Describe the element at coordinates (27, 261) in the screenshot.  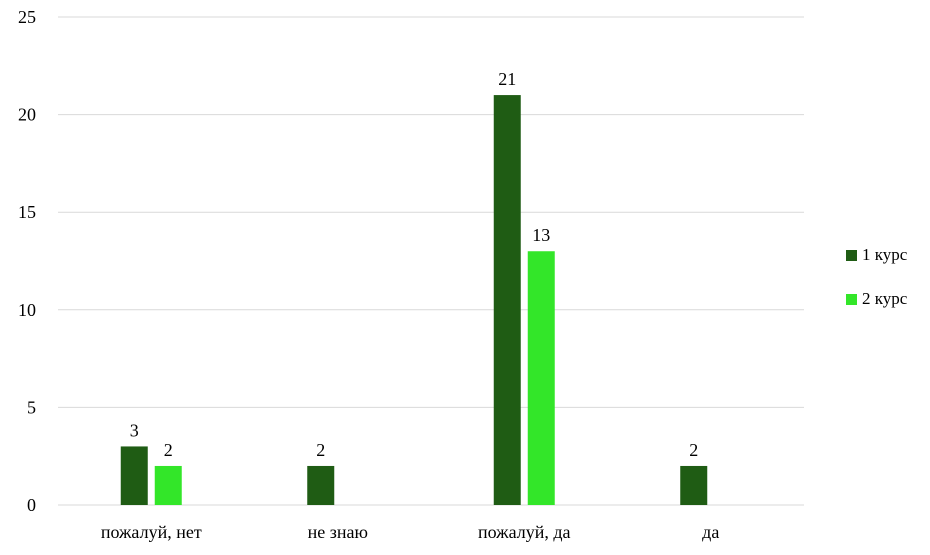
I see `y-axis-tick-labels: 0 5 10 15 20 25` at that location.